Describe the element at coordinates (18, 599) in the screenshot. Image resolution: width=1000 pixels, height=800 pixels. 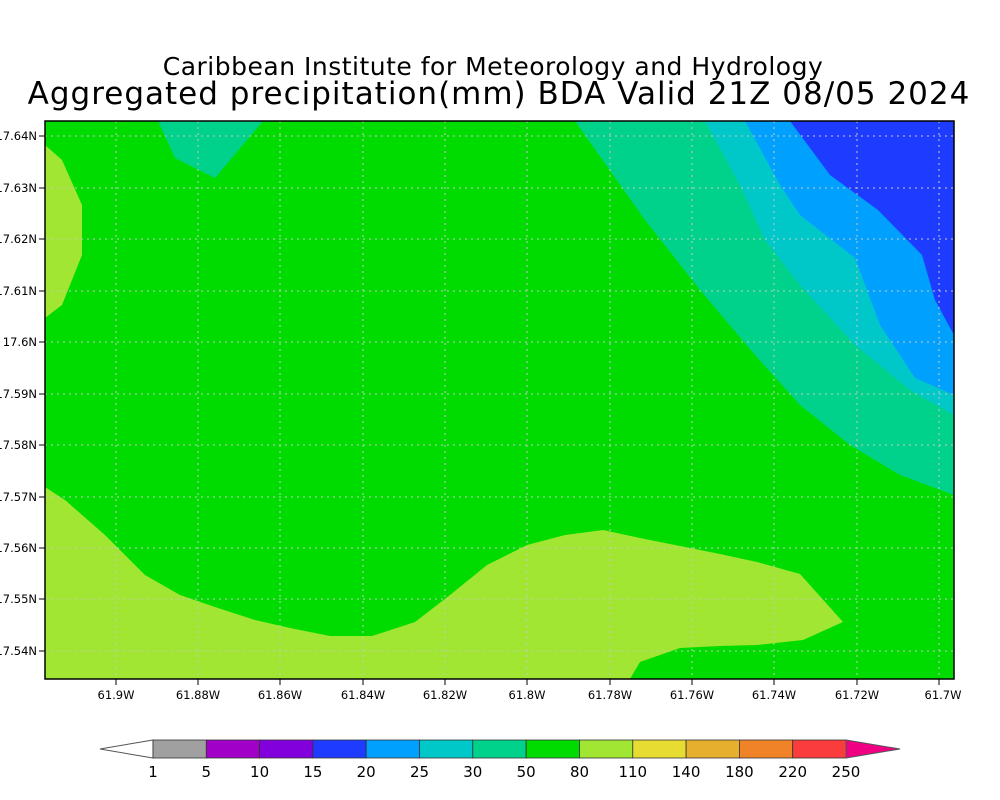
I see `y-tick-label: 17.55N` at that location.